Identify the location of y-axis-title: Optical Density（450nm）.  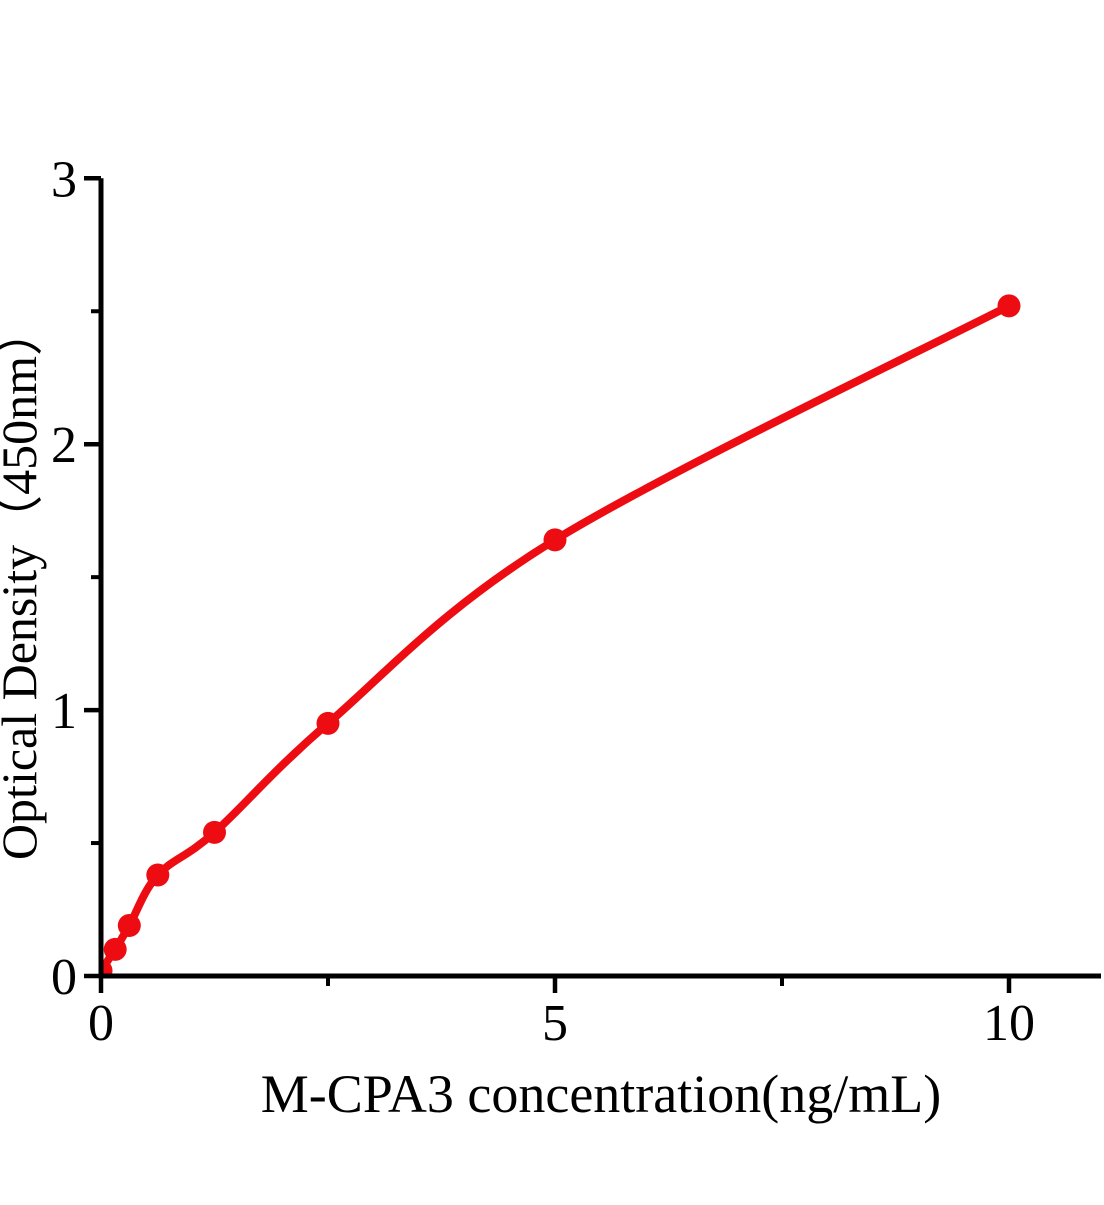
(23, 583).